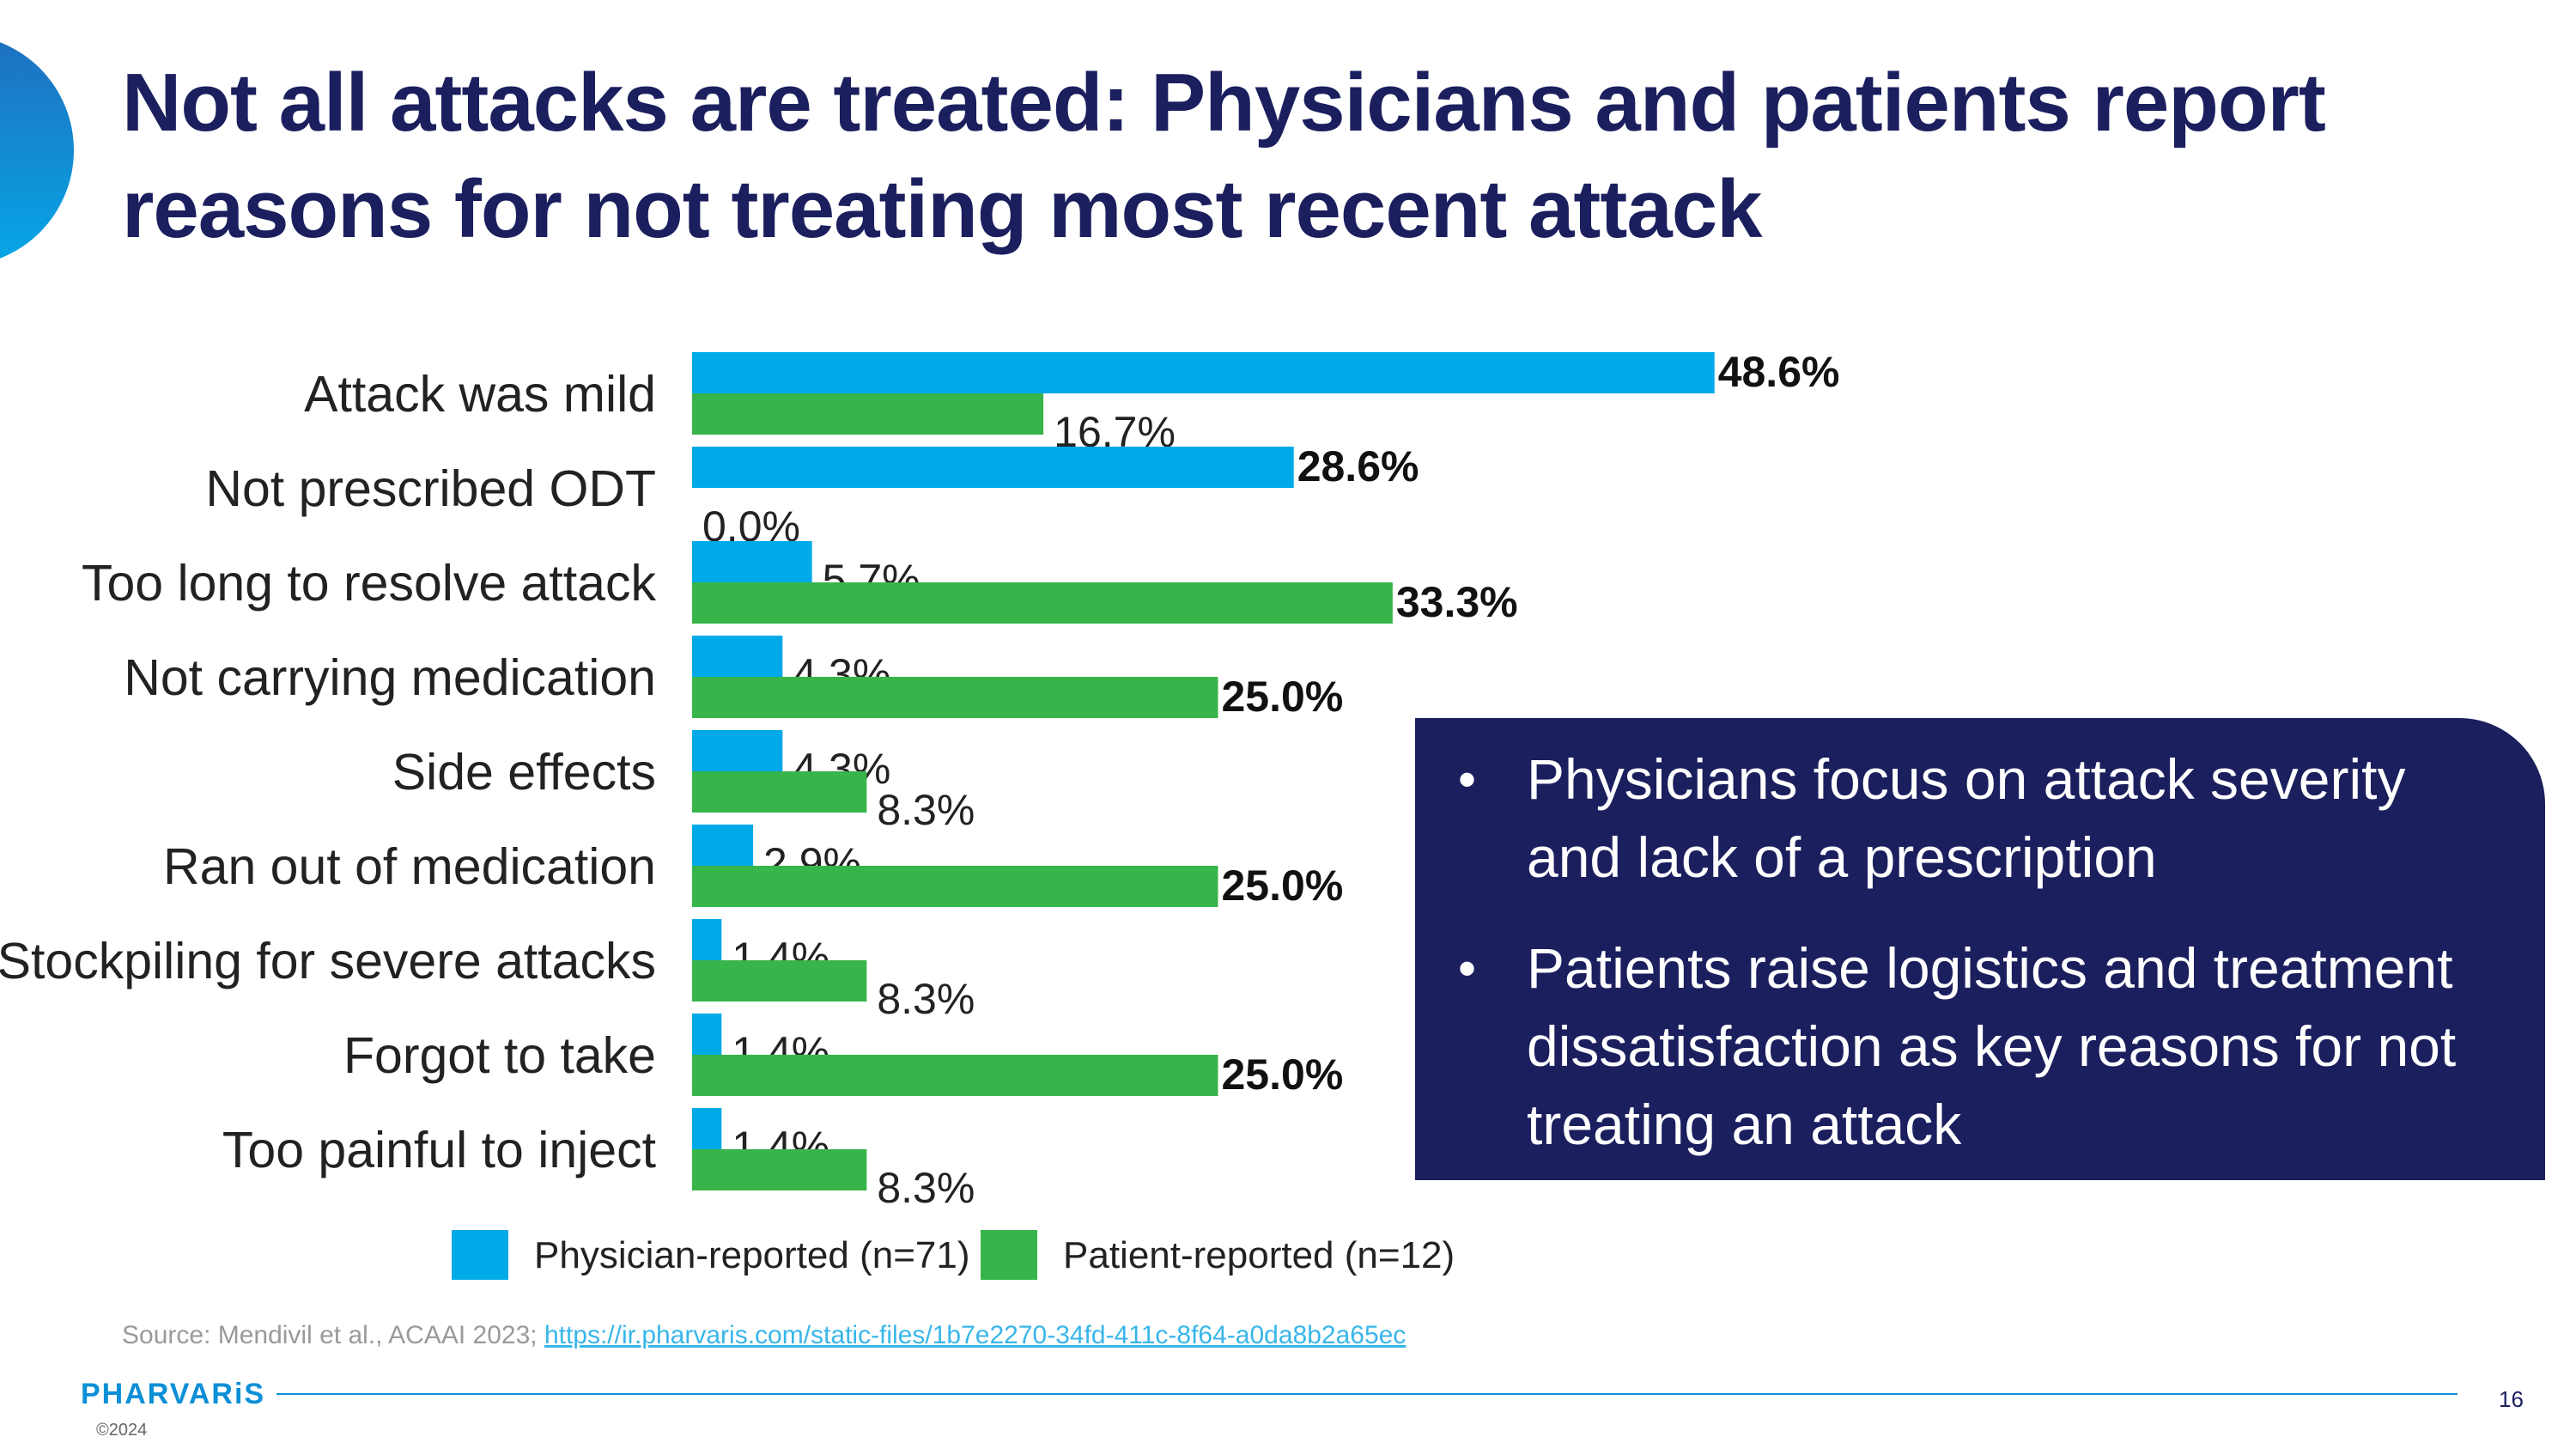 Image resolution: width=2576 pixels, height=1449 pixels. What do you see at coordinates (1367, 1394) in the screenshot?
I see `footer-divider` at bounding box center [1367, 1394].